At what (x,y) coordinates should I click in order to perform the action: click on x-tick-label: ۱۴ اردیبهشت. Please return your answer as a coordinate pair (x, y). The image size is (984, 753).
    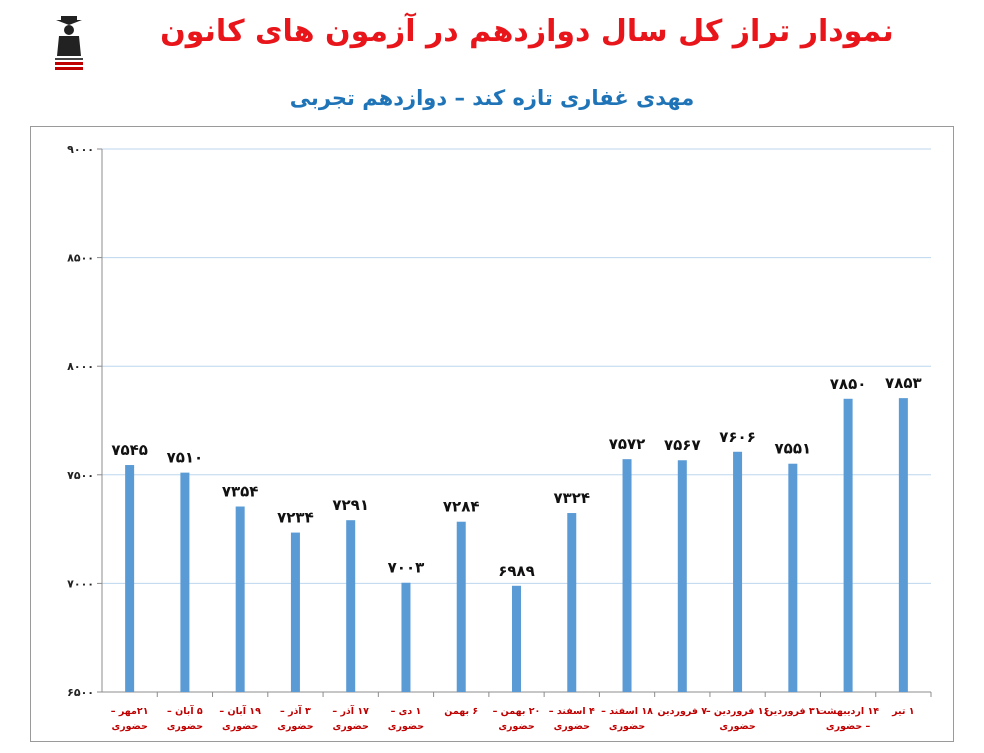
    Looking at the image, I should click on (848, 711).